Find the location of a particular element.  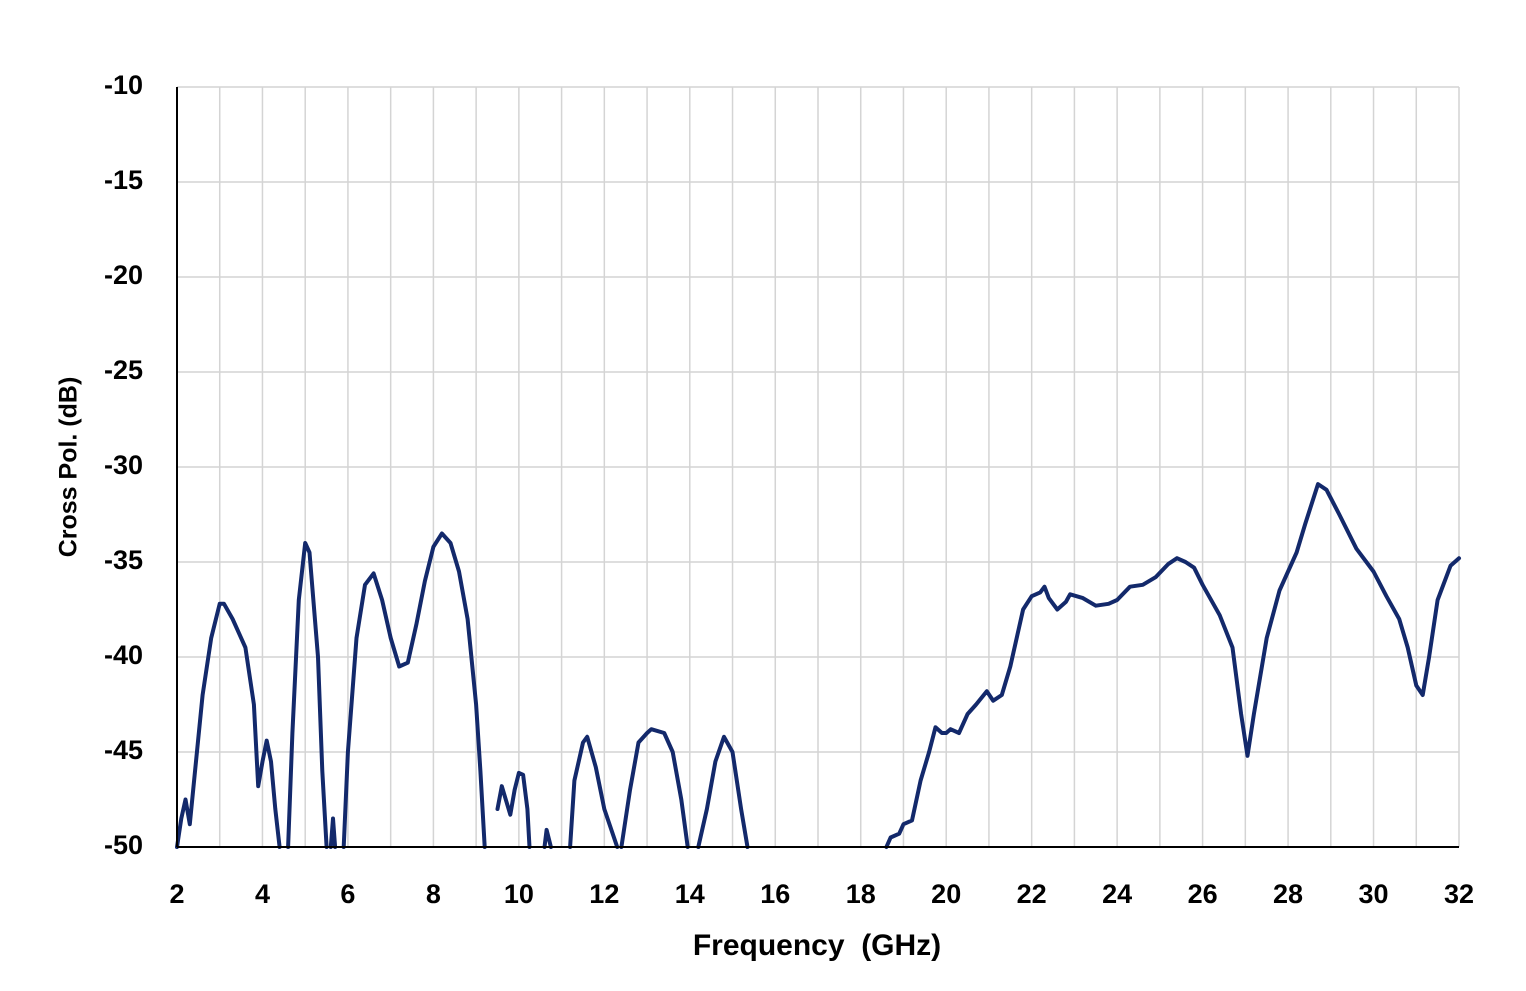

y-tick-label: -25 is located at coordinates (123, 370).